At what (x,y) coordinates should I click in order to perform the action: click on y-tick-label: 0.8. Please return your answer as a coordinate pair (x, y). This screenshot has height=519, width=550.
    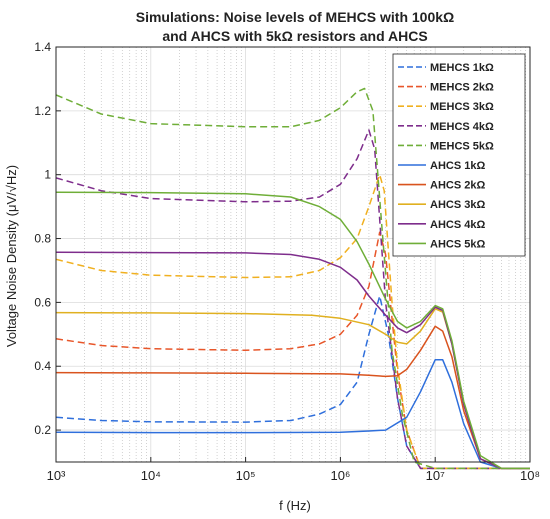
    Looking at the image, I should click on (42, 239).